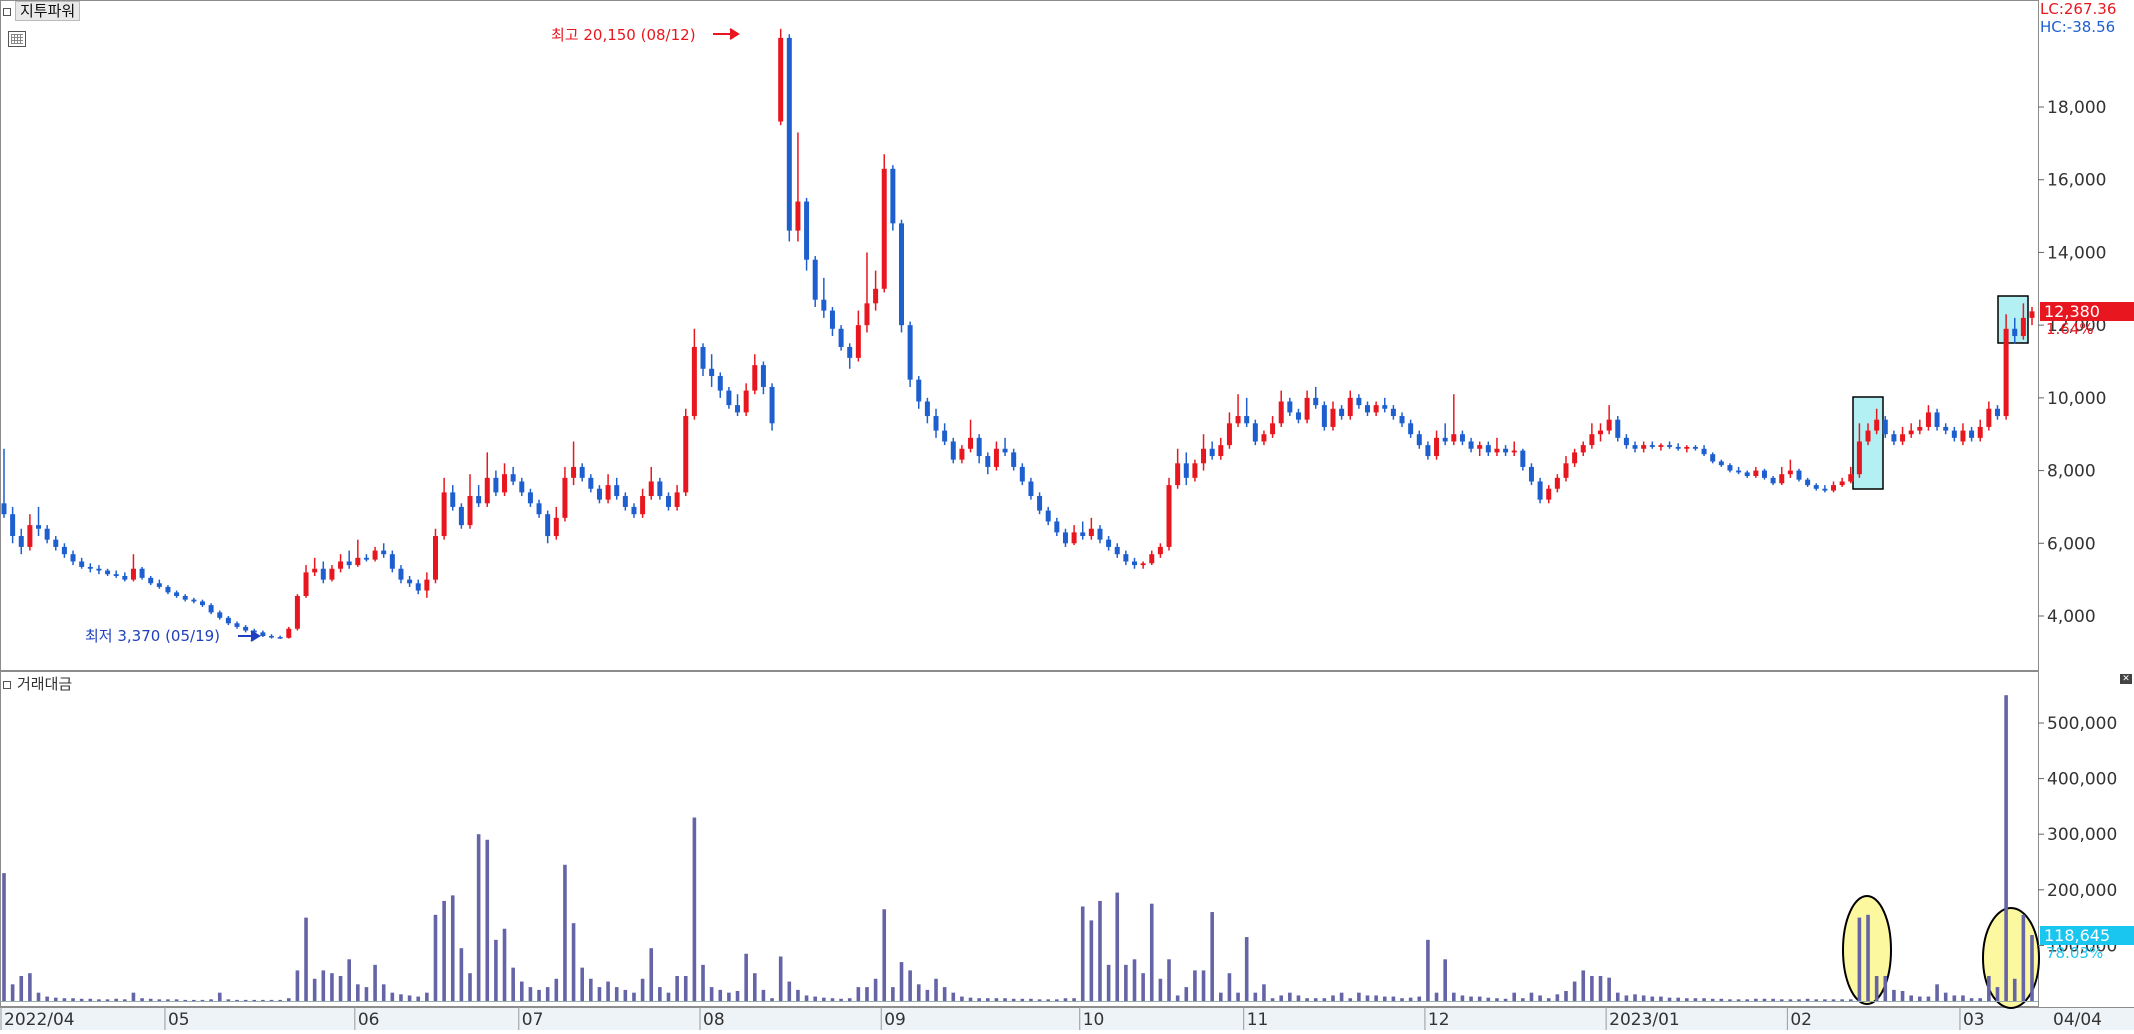 This screenshot has width=2134, height=1034. Describe the element at coordinates (2078, 27) in the screenshot. I see `hc-indicator: HC:-38.56` at that location.